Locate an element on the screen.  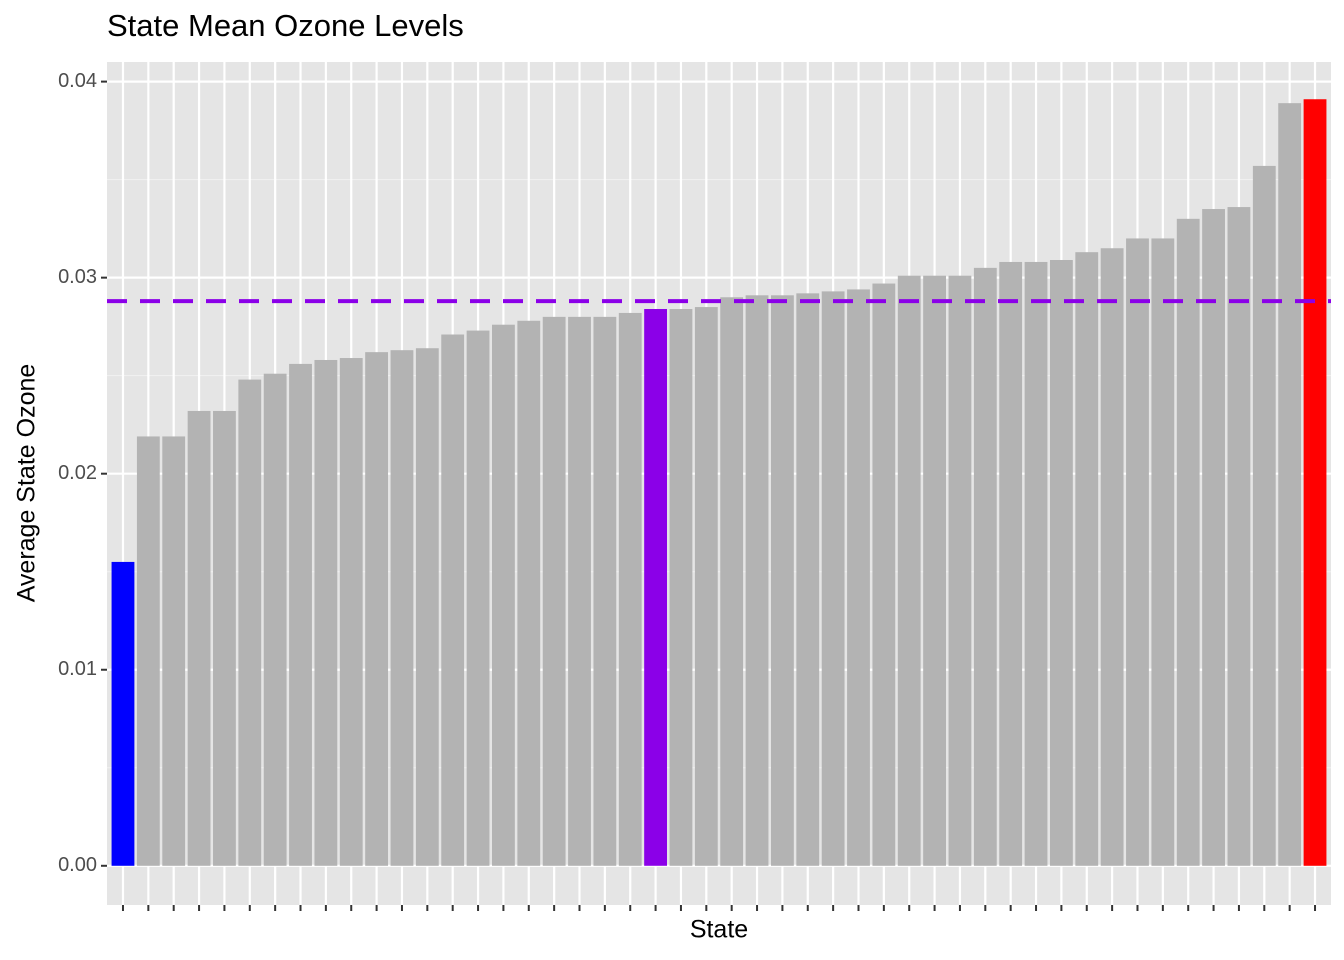
y-axis-label: Average State Ozone is located at coordinates (27, 483).